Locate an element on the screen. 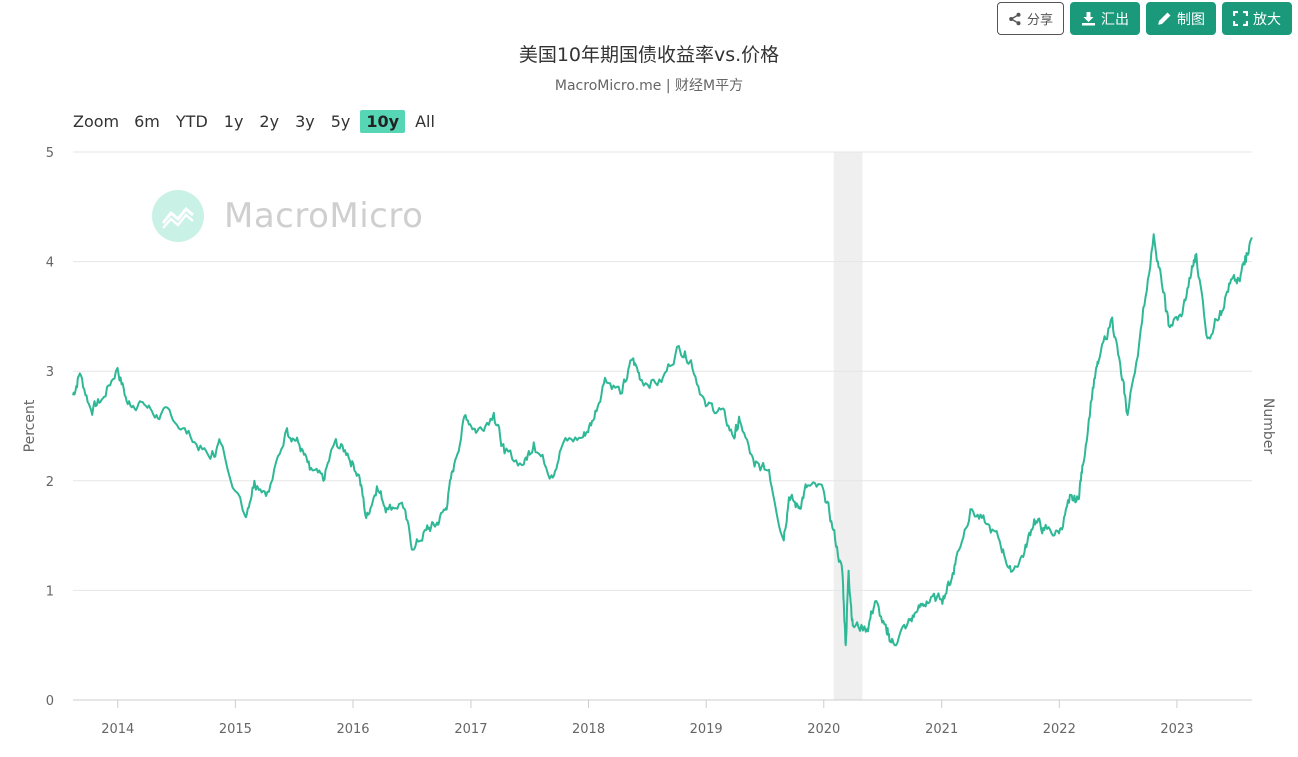 The height and width of the screenshot is (757, 1298). fullscreen-label: 放大 is located at coordinates (1267, 19).